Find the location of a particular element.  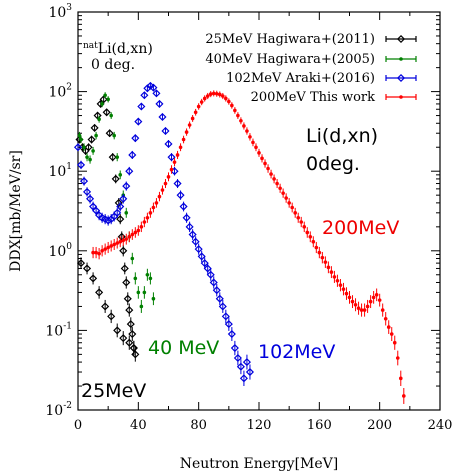

reaction-label: natLi(d,xn) is located at coordinates (118, 49).